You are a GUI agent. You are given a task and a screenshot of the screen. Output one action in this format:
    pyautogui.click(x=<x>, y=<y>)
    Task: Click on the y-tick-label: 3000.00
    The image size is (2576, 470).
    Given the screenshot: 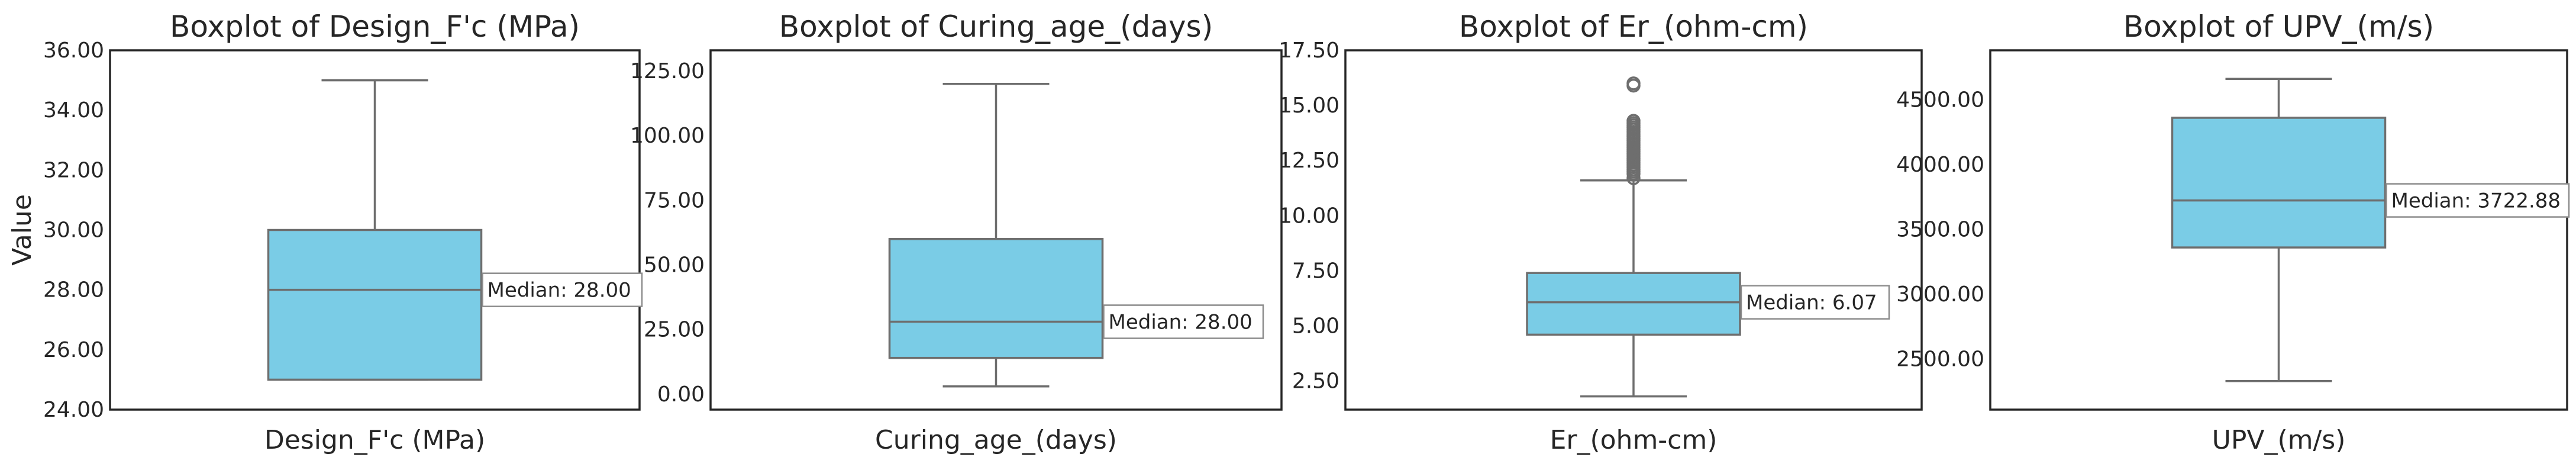 What is the action you would take?
    pyautogui.click(x=1940, y=294)
    